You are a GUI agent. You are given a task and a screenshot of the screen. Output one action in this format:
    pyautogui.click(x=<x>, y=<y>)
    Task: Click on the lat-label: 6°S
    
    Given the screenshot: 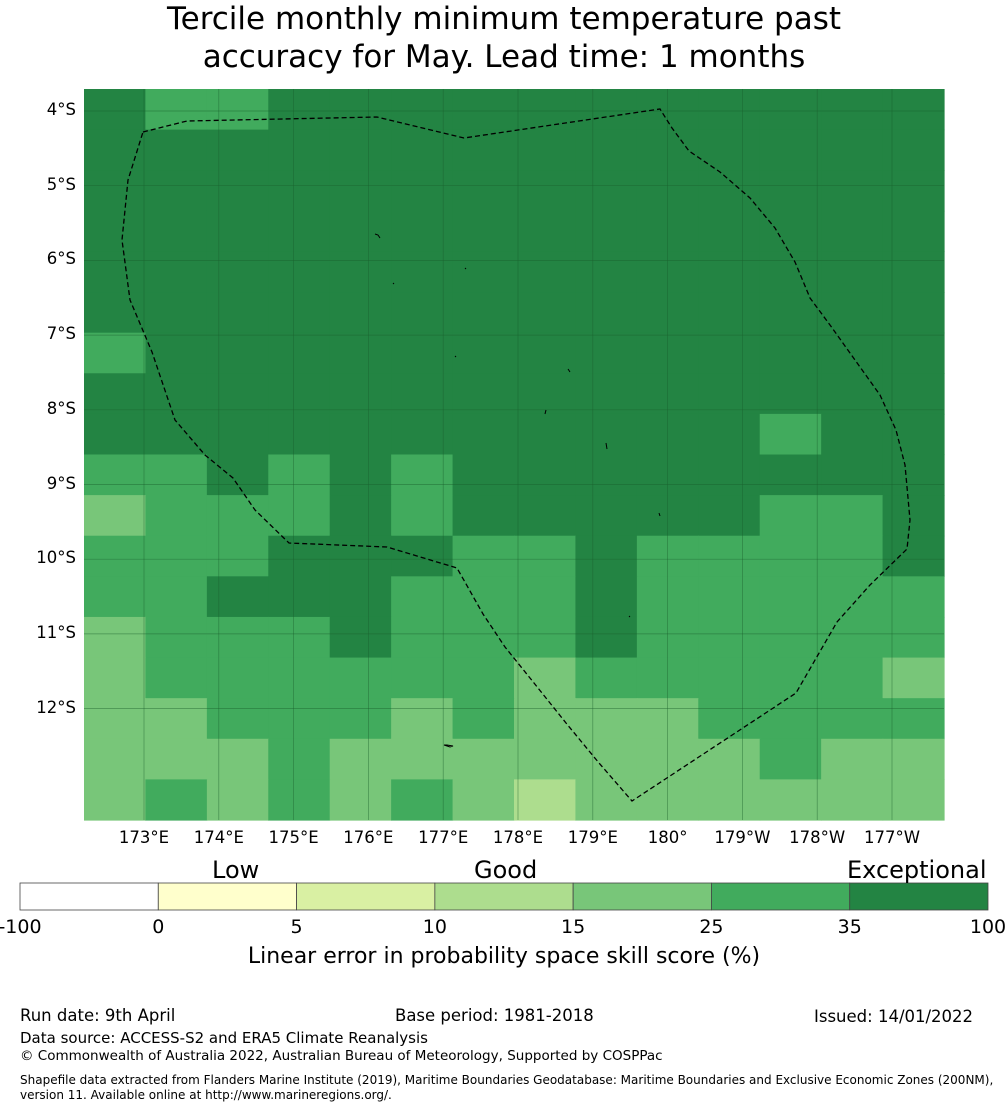 What is the action you would take?
    pyautogui.click(x=61, y=259)
    